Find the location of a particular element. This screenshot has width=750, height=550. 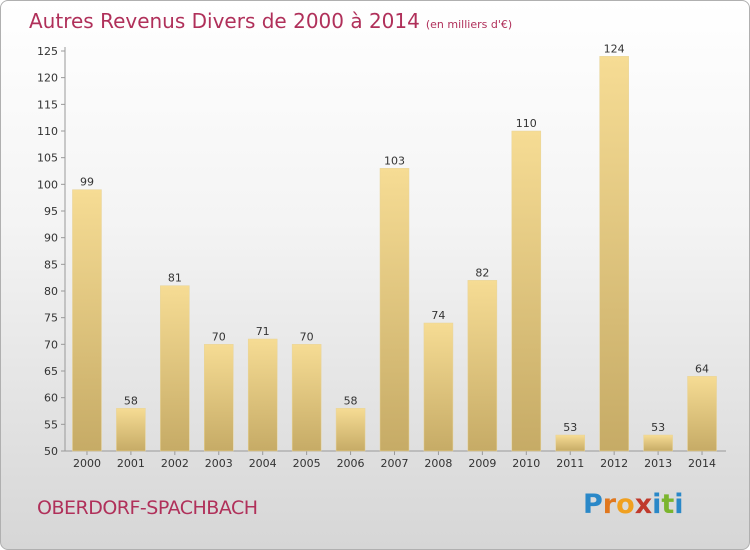

bar-value-label: 71 is located at coordinates (263, 331).